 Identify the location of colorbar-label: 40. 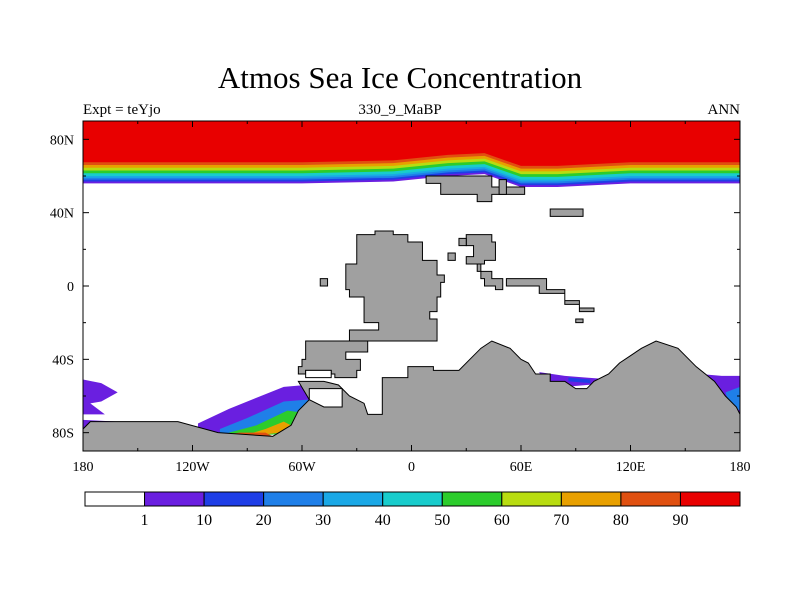
(383, 520).